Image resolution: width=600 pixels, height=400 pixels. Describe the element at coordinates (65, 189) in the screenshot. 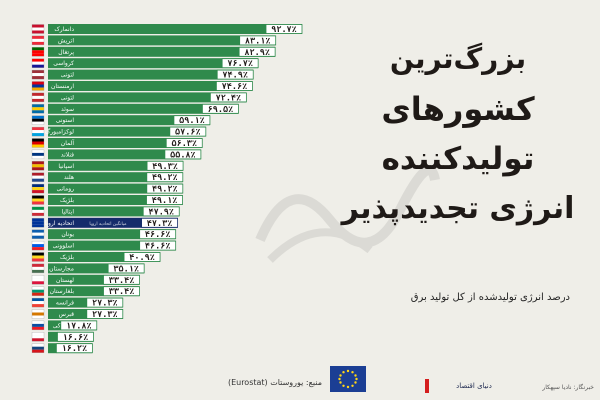

I see `country-label: رومانی` at that location.